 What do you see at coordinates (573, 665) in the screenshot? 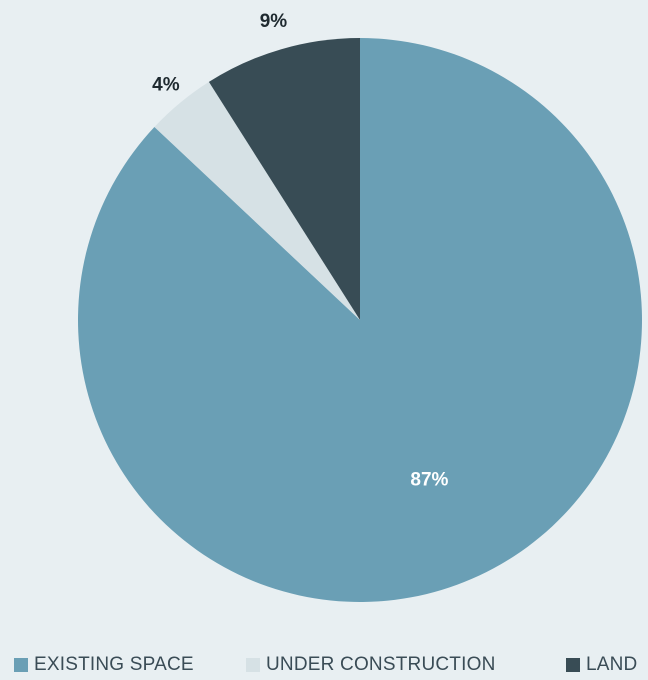
I see `legend-swatch-land` at bounding box center [573, 665].